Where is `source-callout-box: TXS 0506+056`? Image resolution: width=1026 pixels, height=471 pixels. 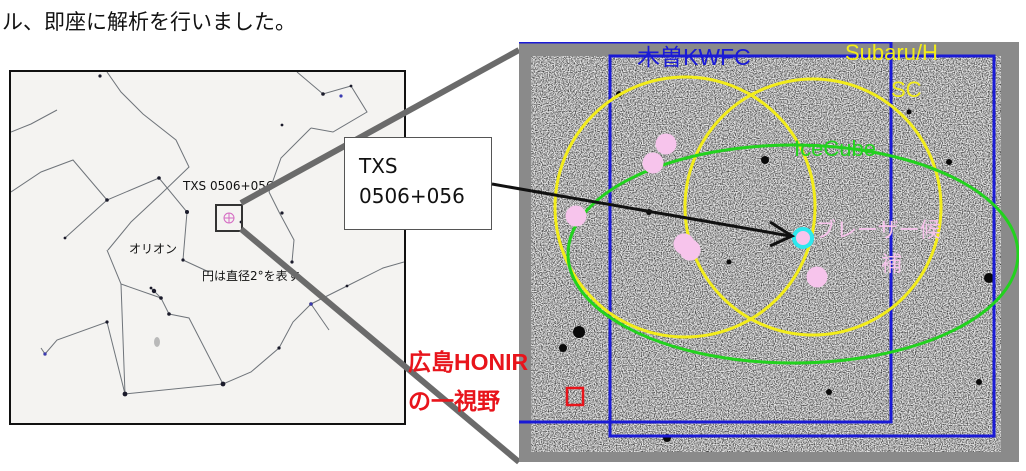 source-callout-box: TXS 0506+056 is located at coordinates (418, 183).